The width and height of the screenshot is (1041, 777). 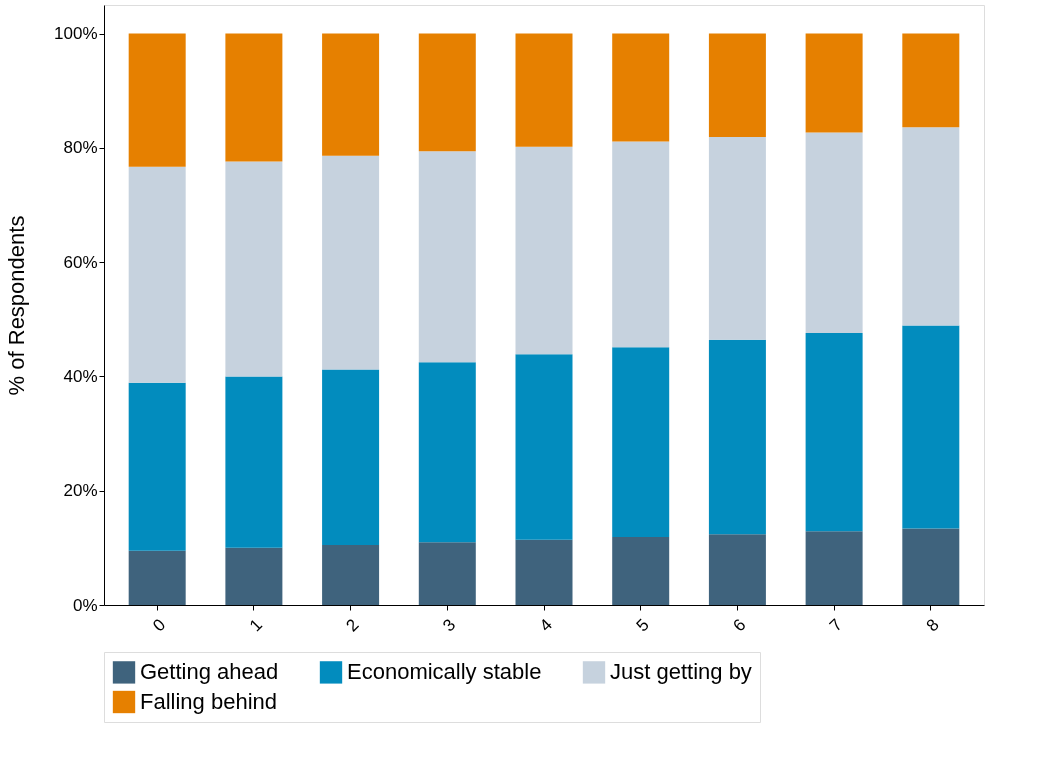 What do you see at coordinates (932, 625) in the screenshot?
I see `x-tick-label: 8` at bounding box center [932, 625].